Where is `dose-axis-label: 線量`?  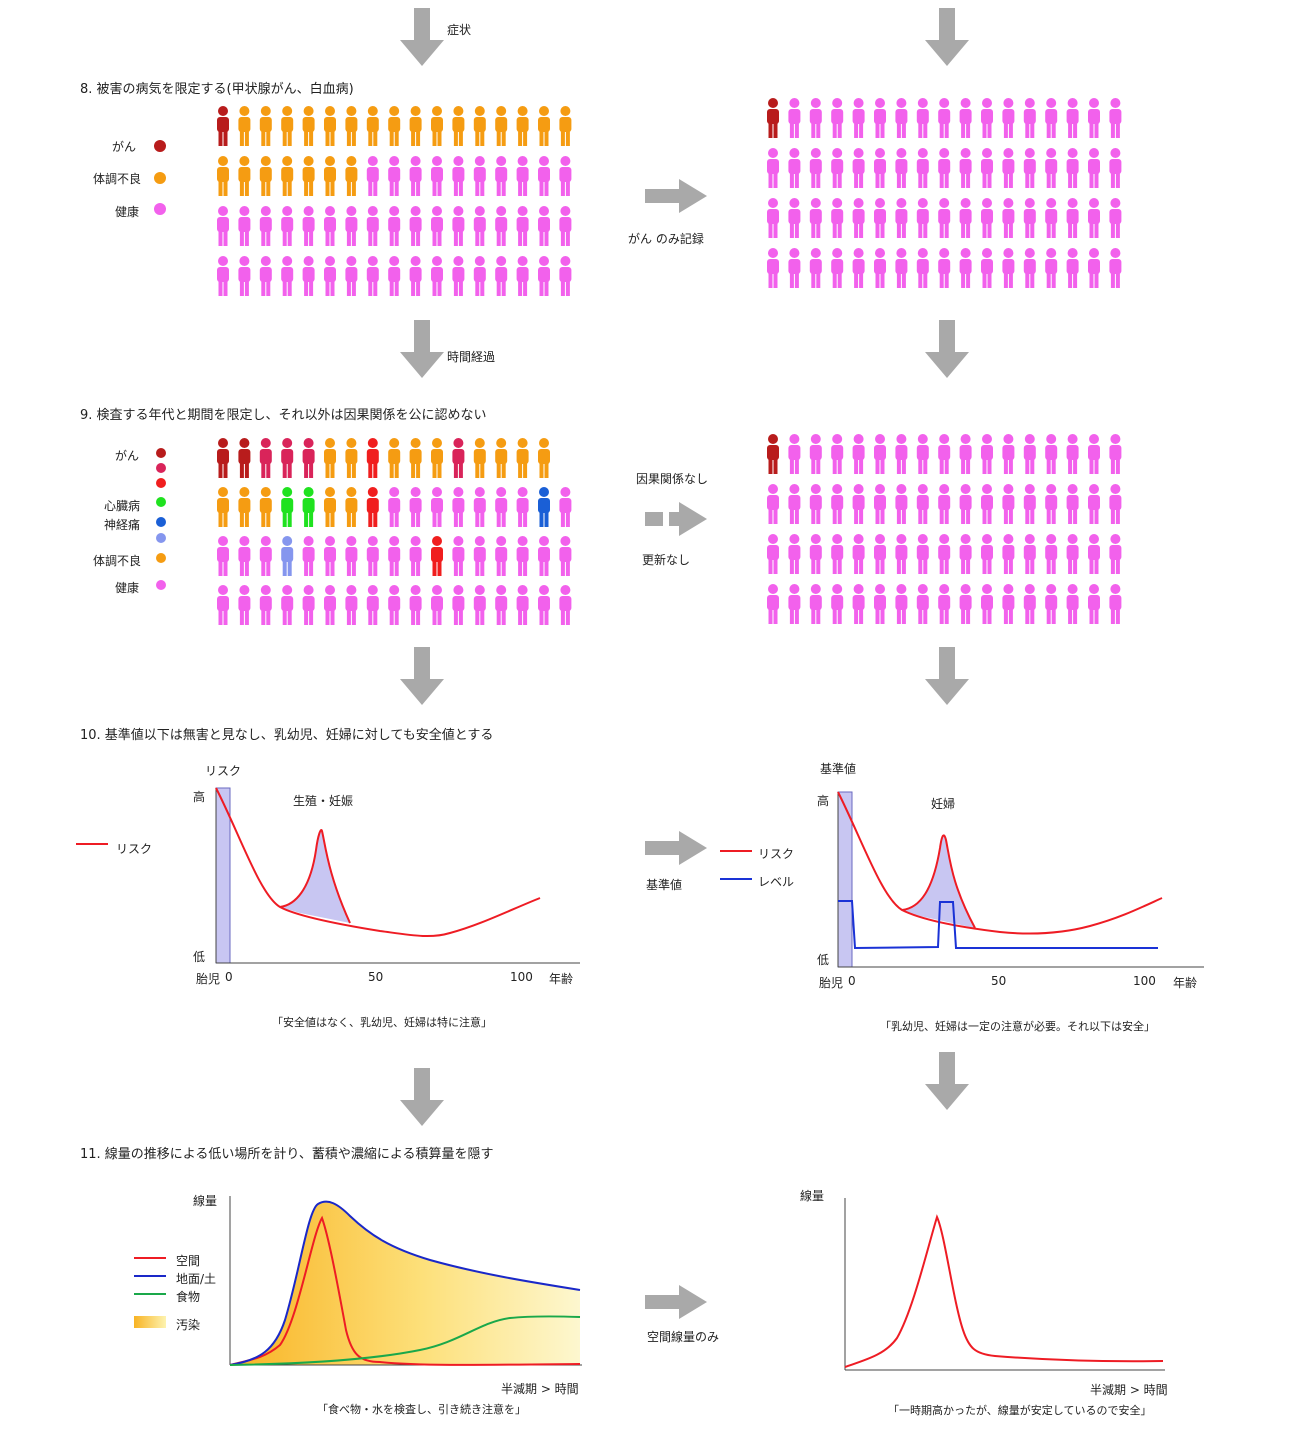 dose-axis-label: 線量 is located at coordinates (812, 1196).